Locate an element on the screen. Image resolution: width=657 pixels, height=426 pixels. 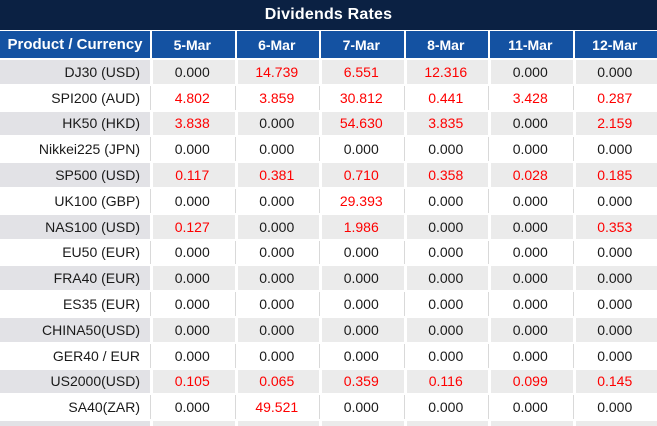
date-column-header: 11-Mar is located at coordinates (530, 45).